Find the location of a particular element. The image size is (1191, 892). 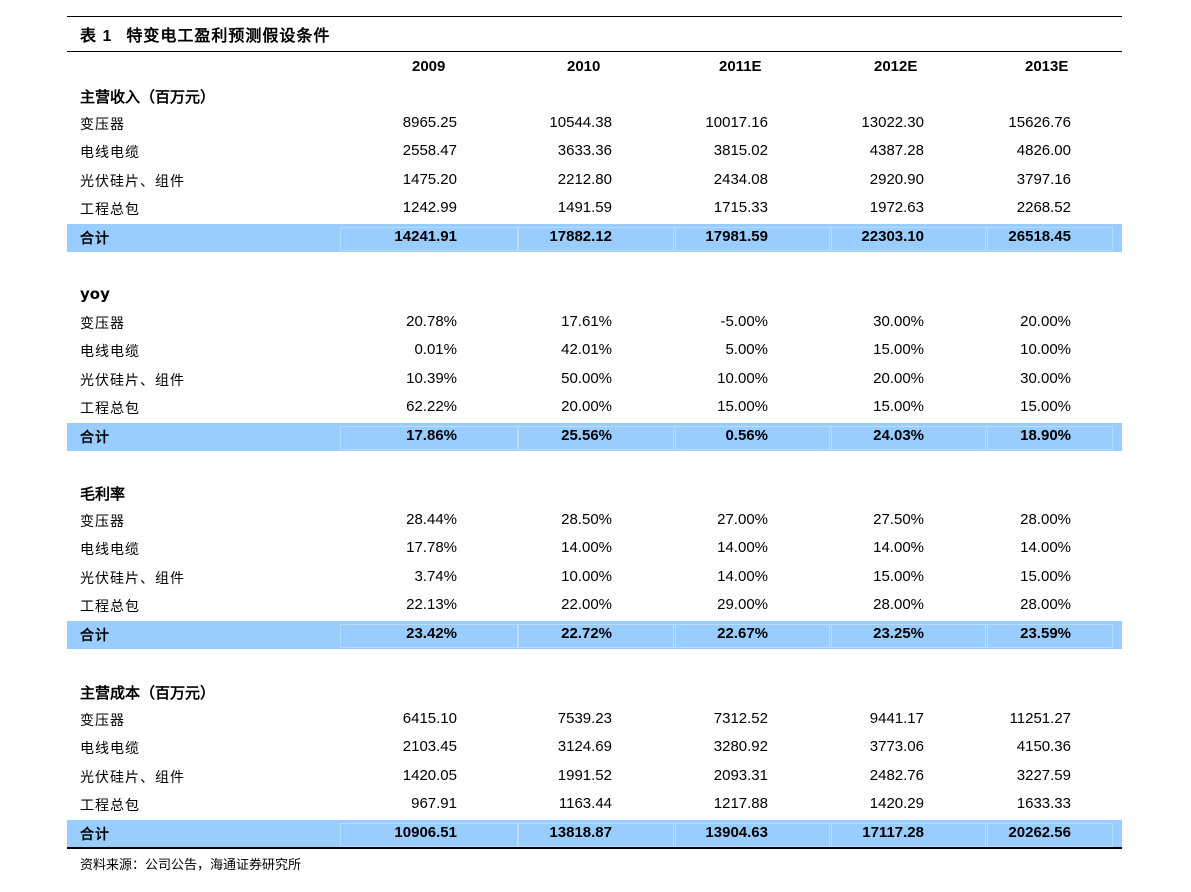

value-cell-2009: 17.86% is located at coordinates (431, 435).